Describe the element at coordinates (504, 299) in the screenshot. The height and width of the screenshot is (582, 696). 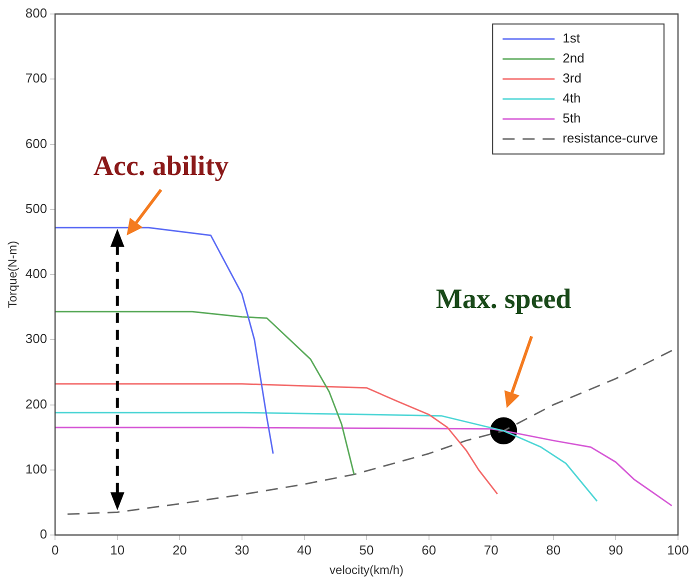
I see `annotation: Max. speed` at that location.